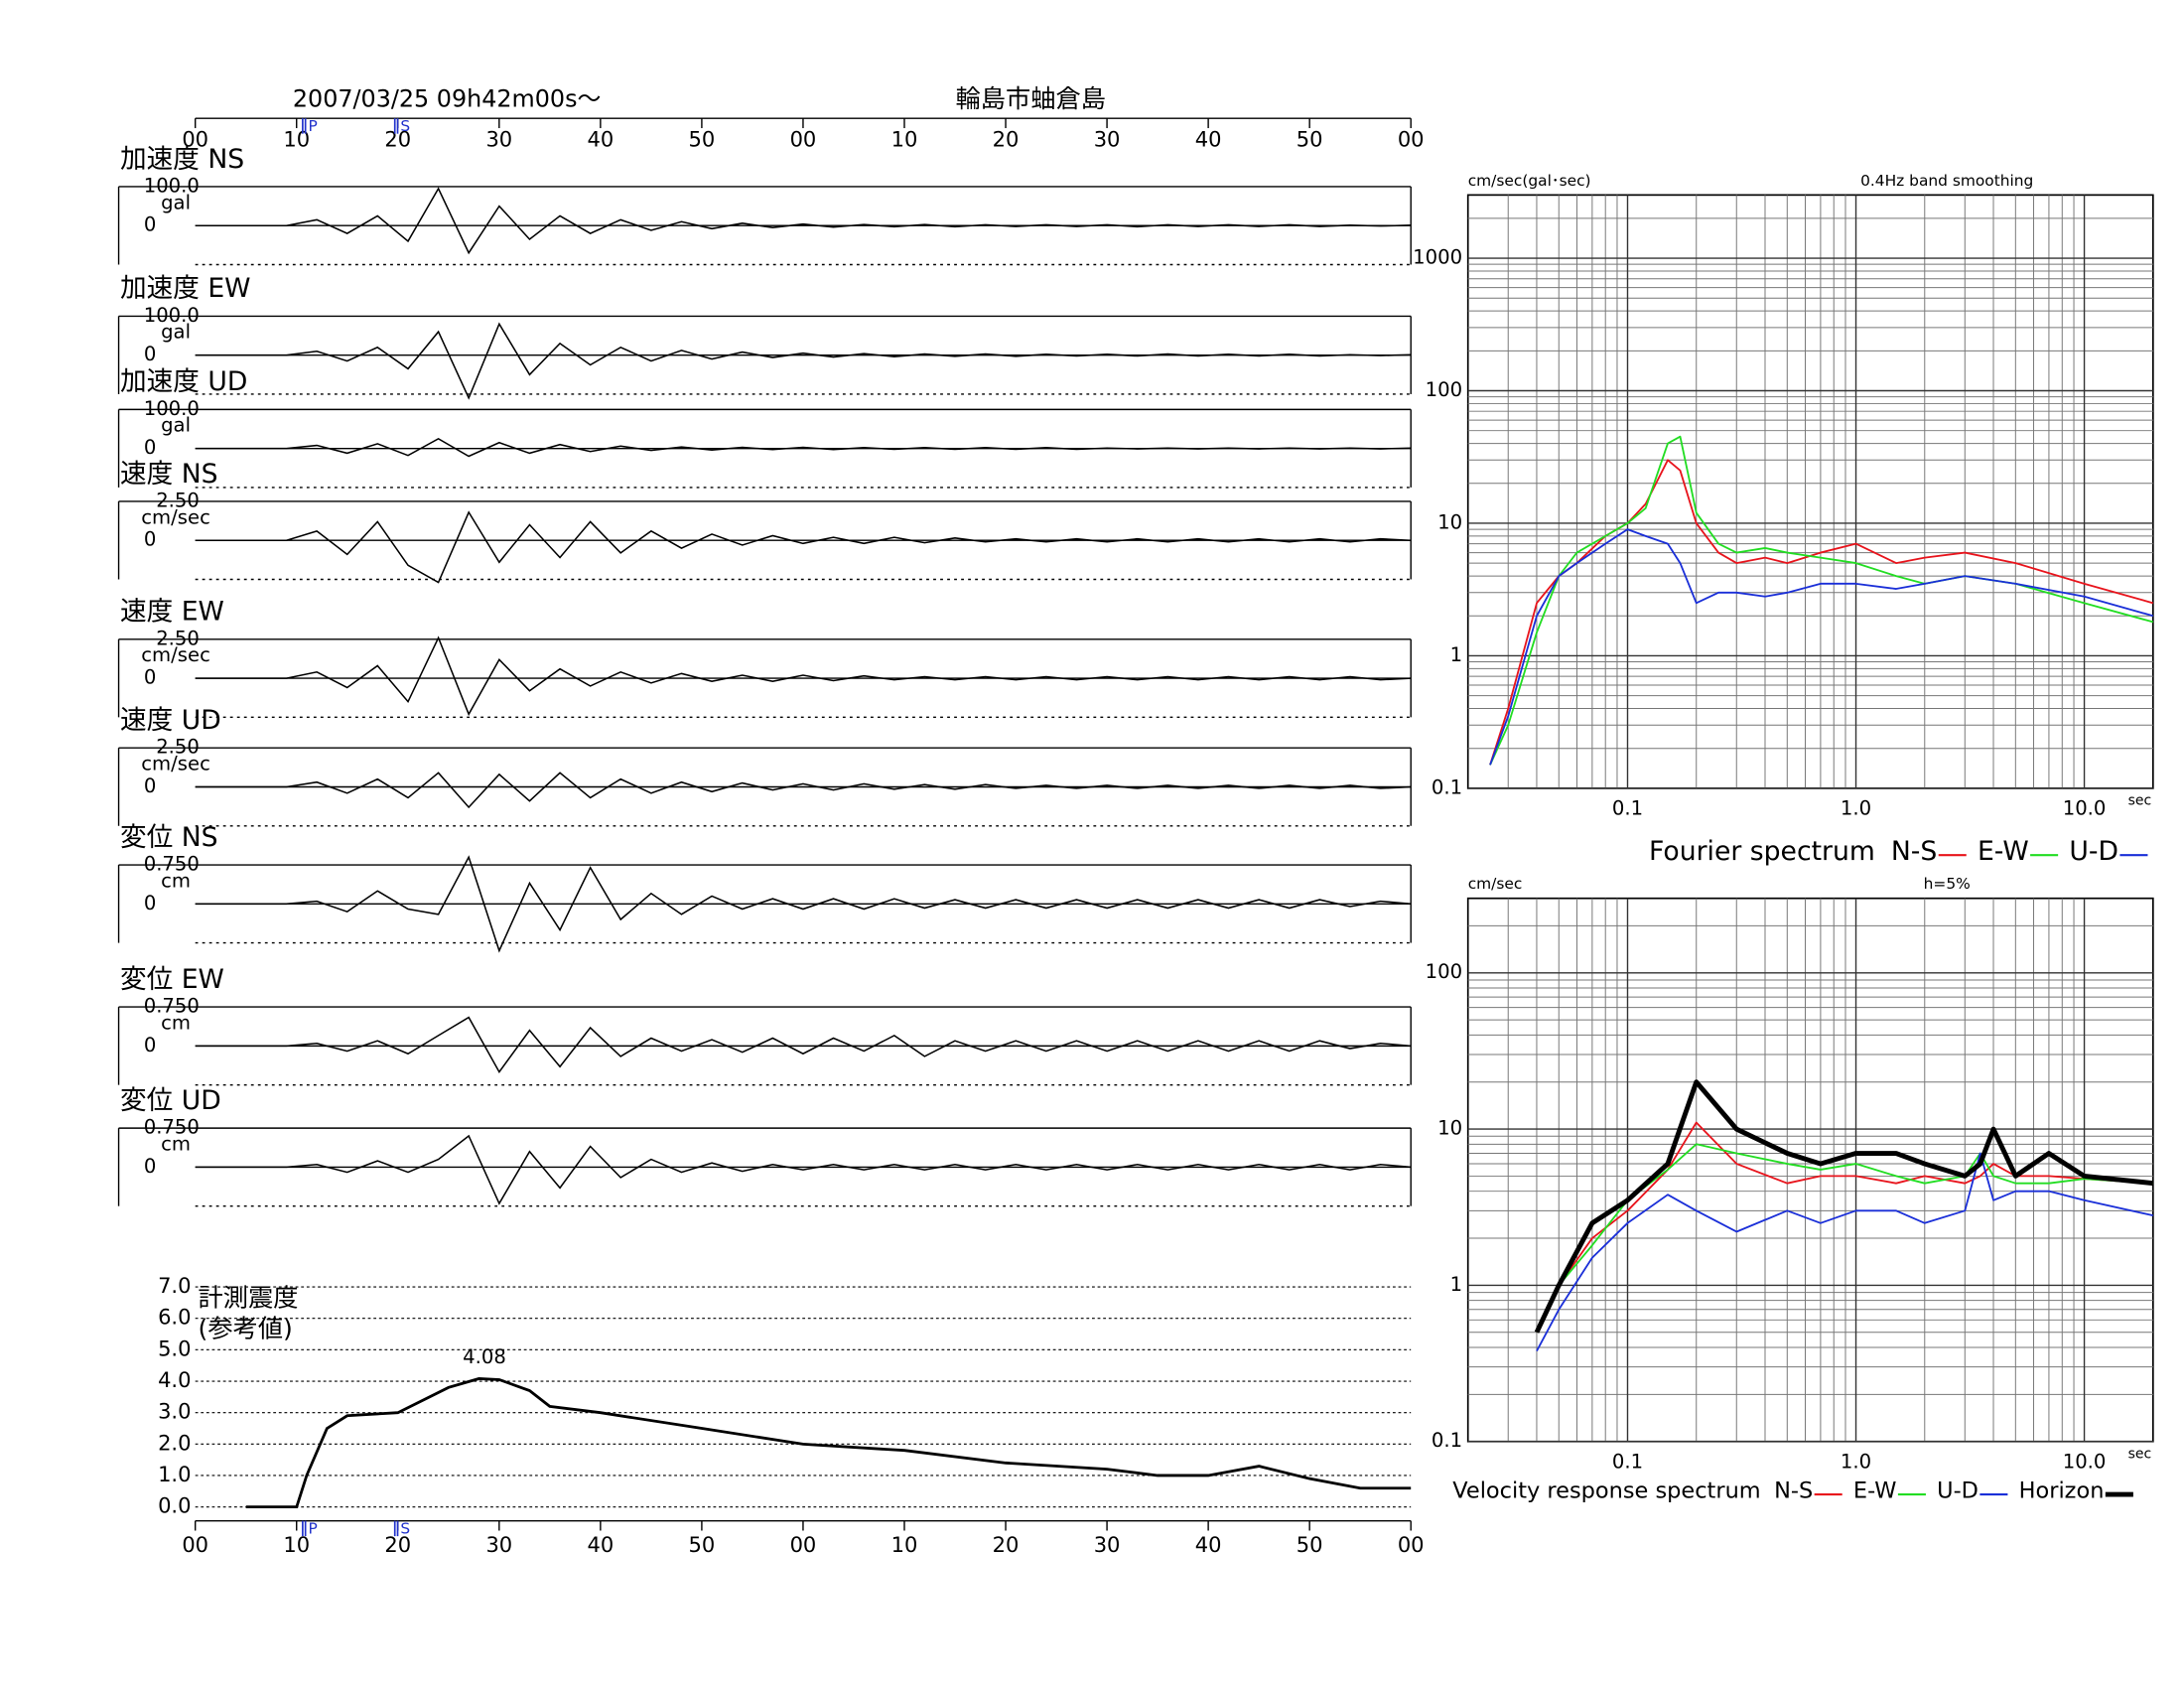  Describe the element at coordinates (174, 1379) in the screenshot. I see `y-tick-label: 4.0` at that location.